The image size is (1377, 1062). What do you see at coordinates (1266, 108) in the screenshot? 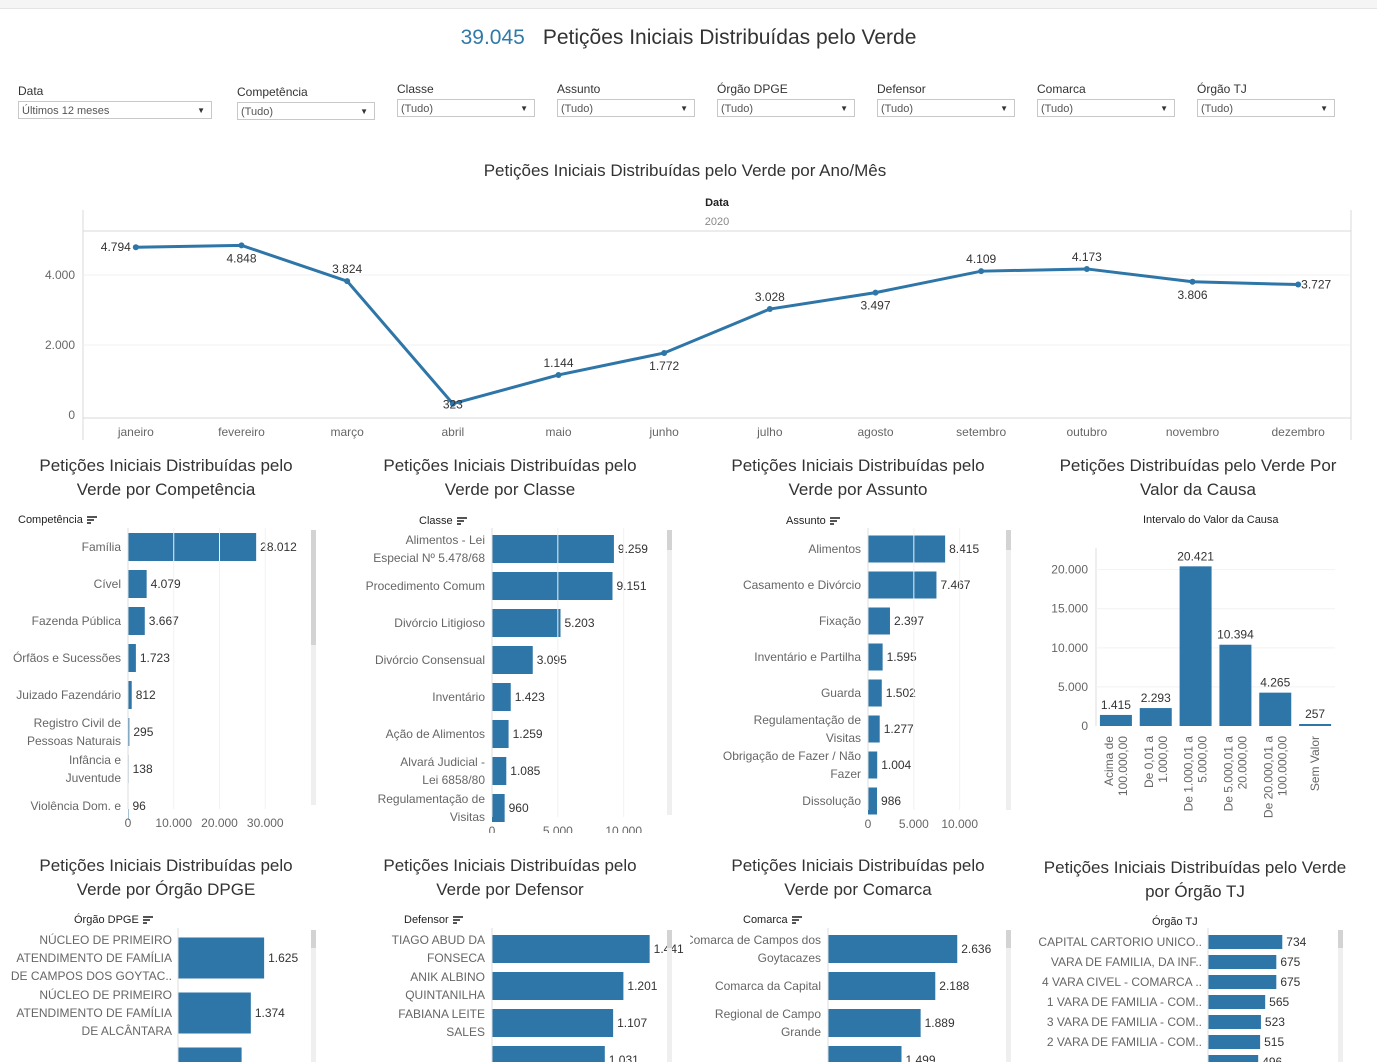
I see `filter-dropdown-orgao-tj: (Tudo) ▼` at bounding box center [1266, 108].